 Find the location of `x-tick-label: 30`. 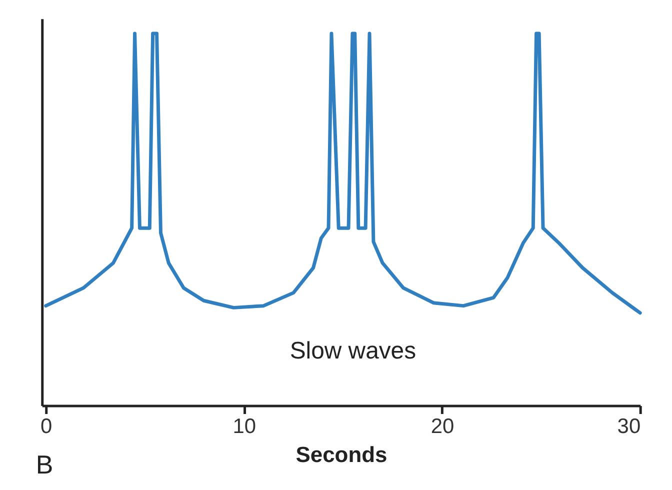

x-tick-label: 30 is located at coordinates (629, 426).